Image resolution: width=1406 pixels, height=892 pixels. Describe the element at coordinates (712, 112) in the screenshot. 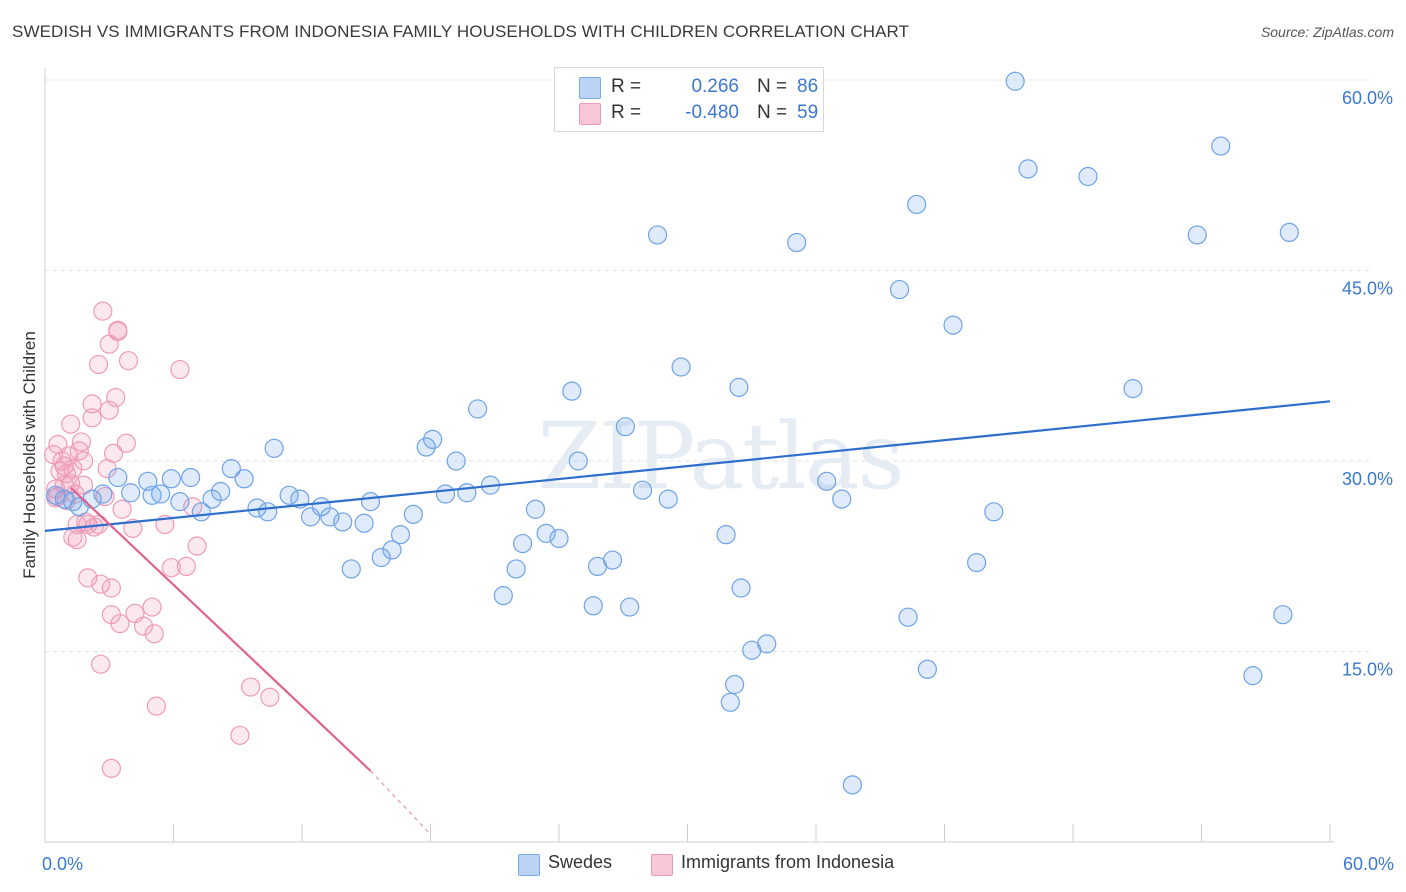

I see `legend-r-value: -0.480` at that location.